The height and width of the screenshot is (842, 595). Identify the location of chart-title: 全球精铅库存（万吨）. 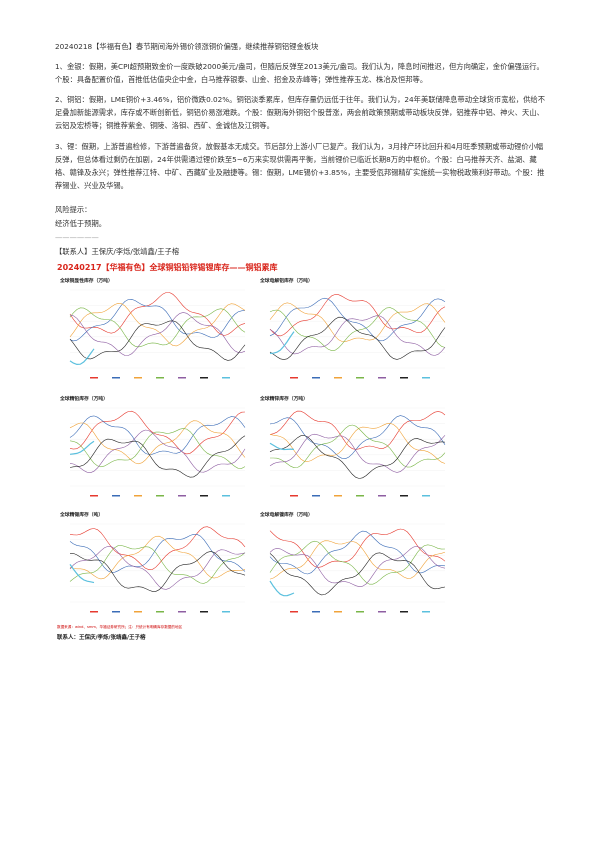
(83, 398).